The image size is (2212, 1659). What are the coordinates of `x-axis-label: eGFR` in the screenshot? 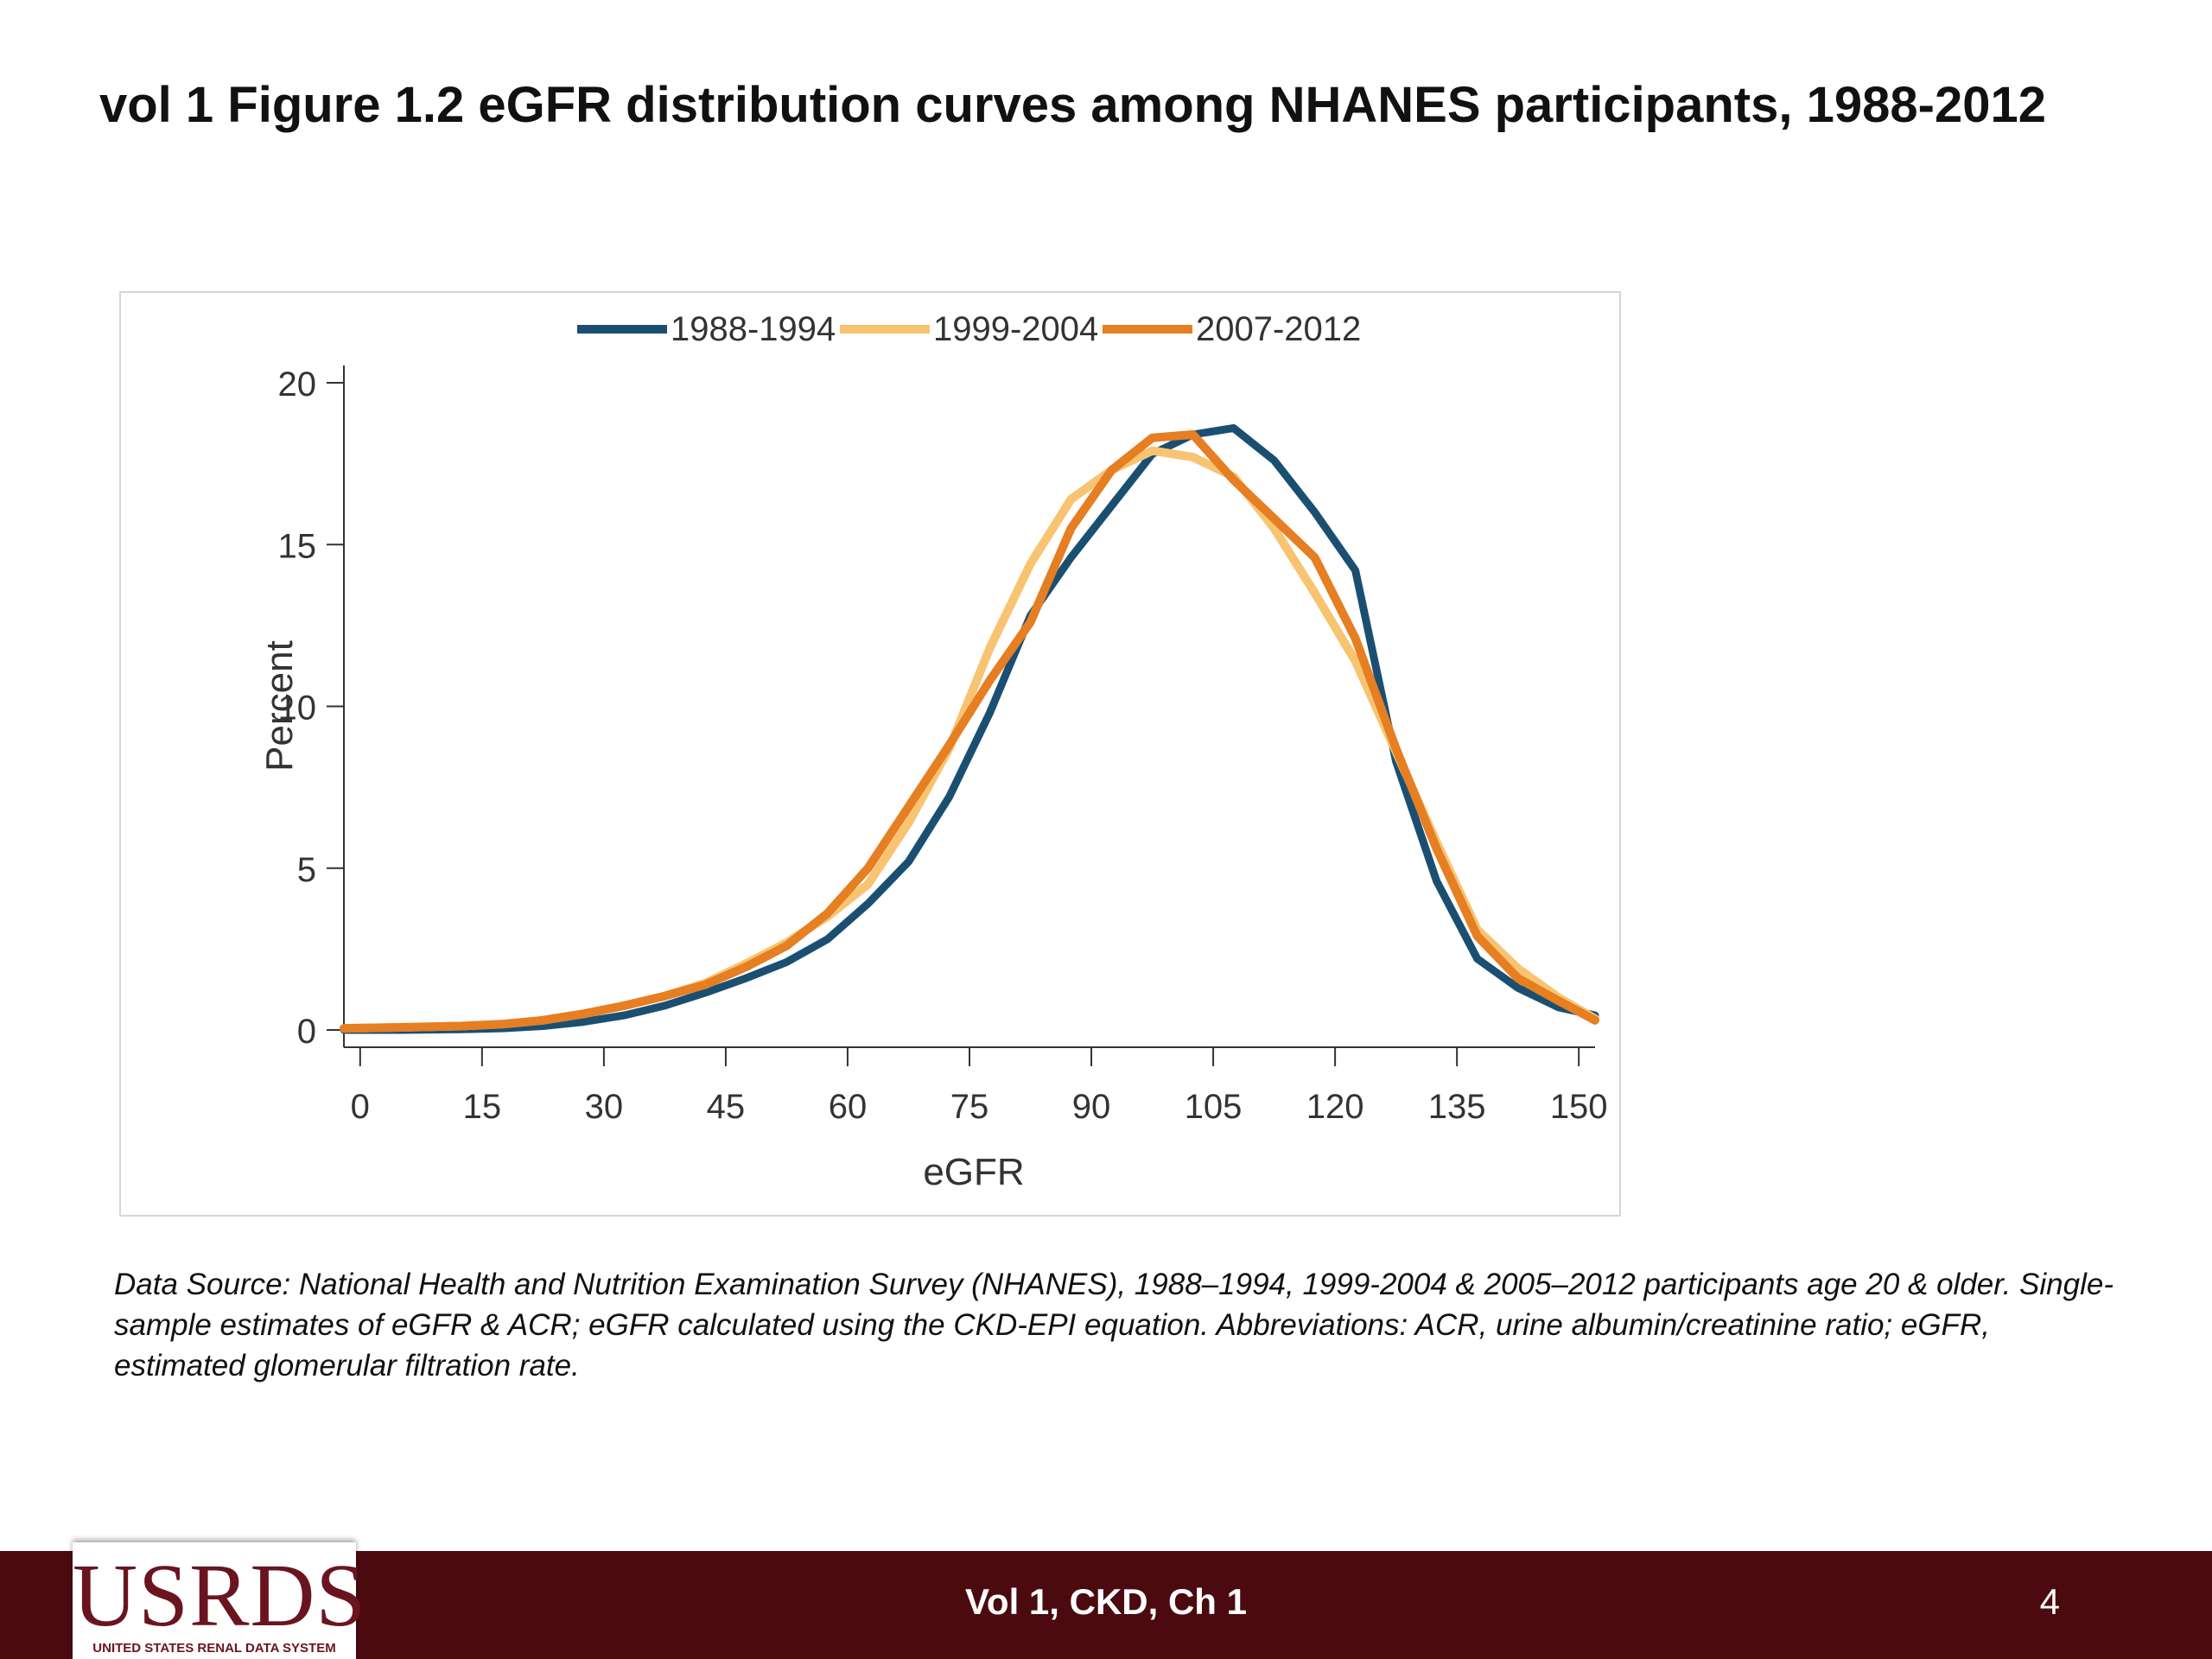 It's located at (973, 1172).